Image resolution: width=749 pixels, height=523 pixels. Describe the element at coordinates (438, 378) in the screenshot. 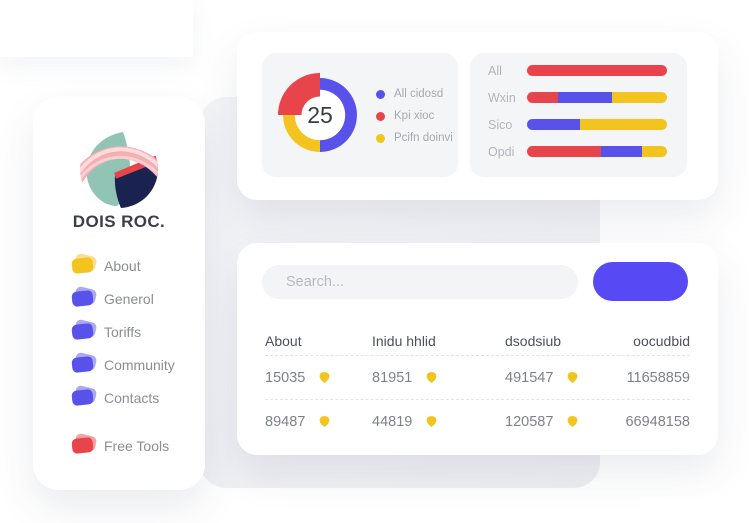

I see `table-cell: 81951` at that location.